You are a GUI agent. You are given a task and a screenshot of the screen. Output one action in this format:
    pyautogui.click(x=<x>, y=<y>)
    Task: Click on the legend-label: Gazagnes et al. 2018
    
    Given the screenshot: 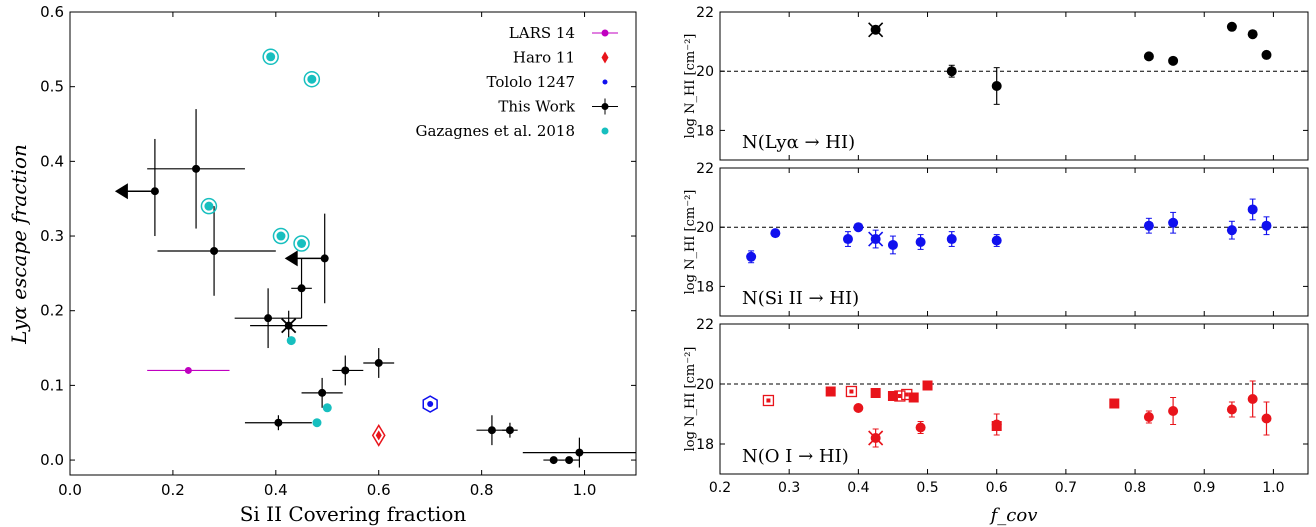 What is the action you would take?
    pyautogui.click(x=496, y=131)
    